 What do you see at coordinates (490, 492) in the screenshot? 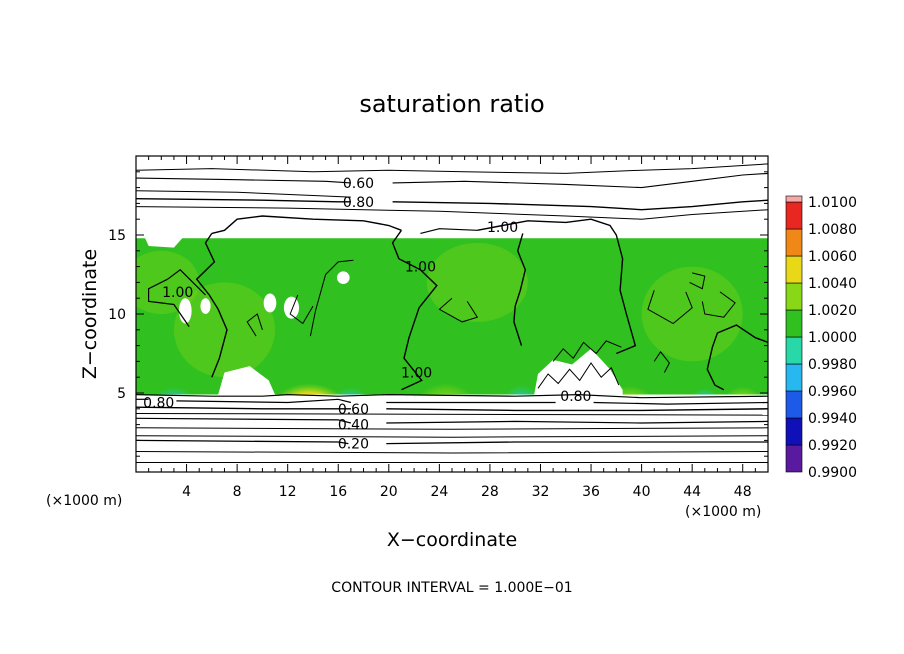
I see `x-tick-label: 28` at bounding box center [490, 492].